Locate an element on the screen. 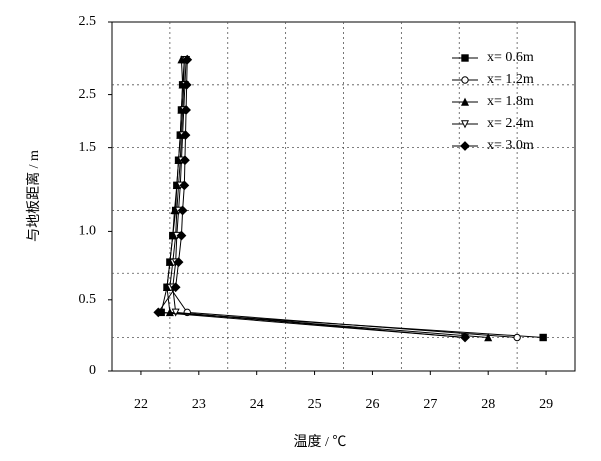 This screenshot has width=601, height=461. x-axis-title: 温度 / ℃ is located at coordinates (320, 442).